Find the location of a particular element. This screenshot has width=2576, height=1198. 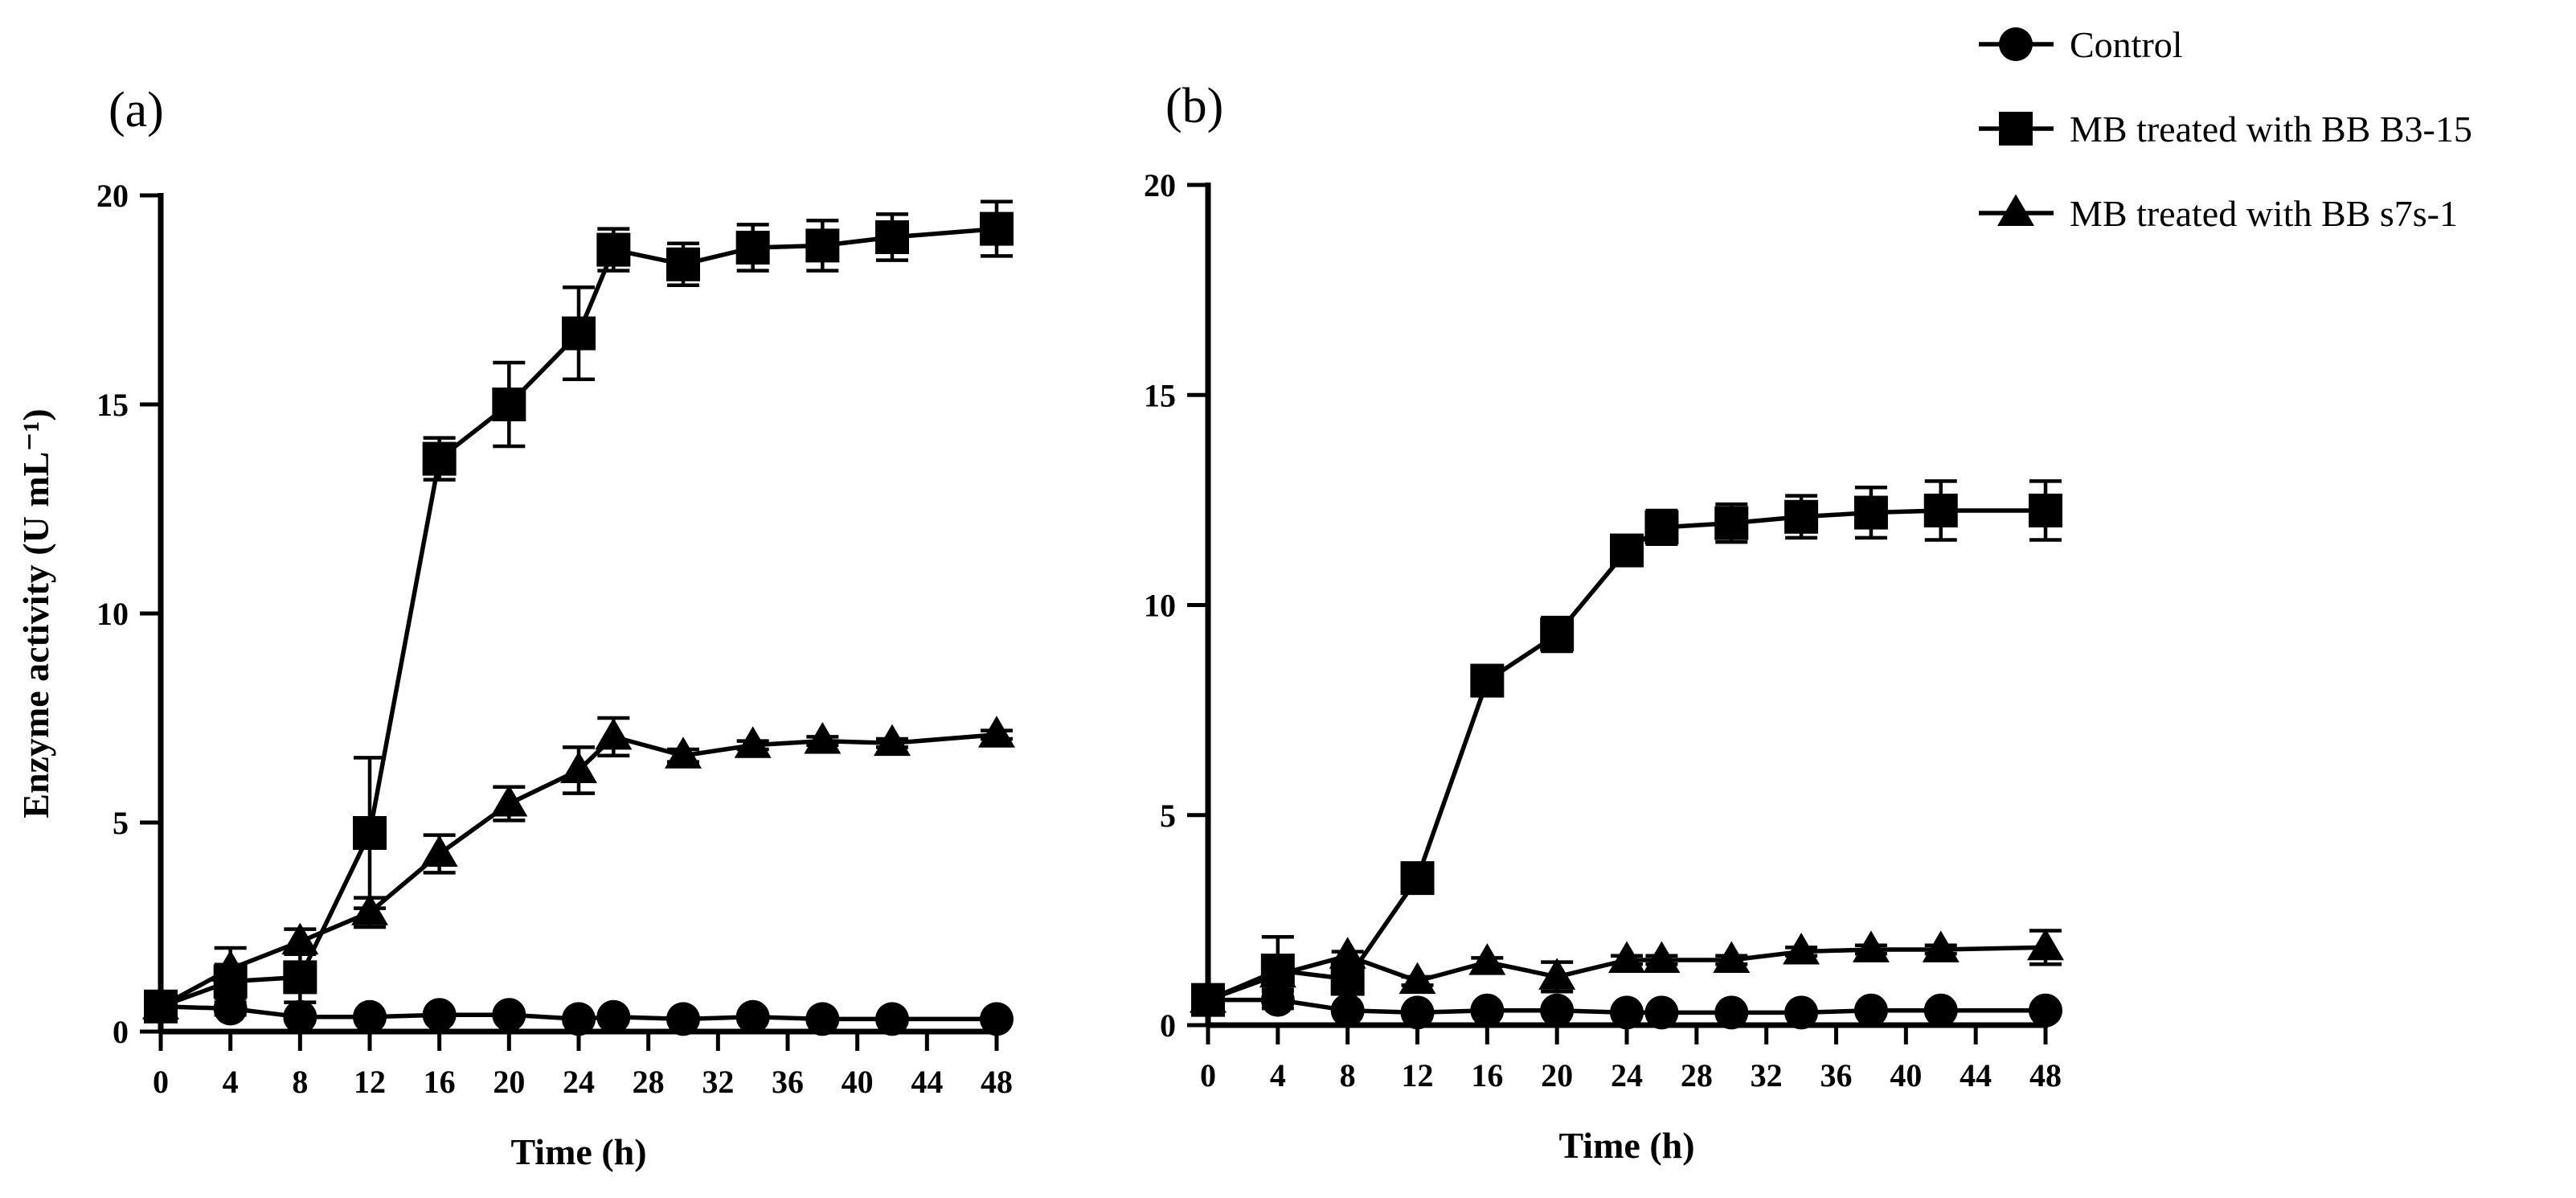

x-tick-label: 16 is located at coordinates (440, 1082).